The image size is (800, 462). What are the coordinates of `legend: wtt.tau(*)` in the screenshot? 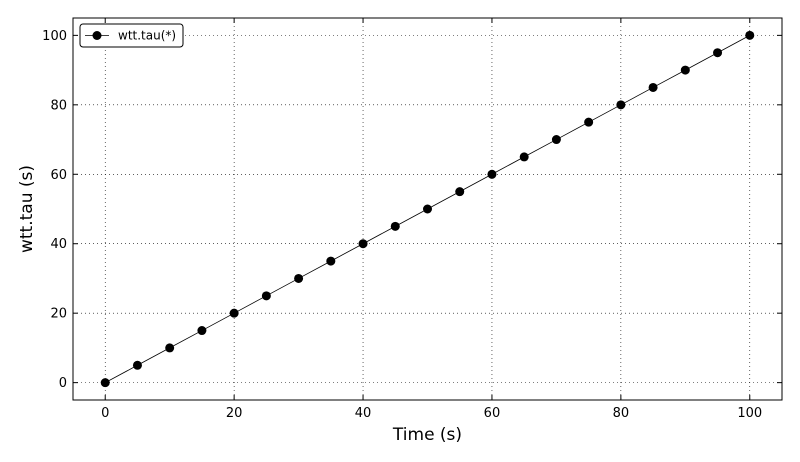 It's located at (131, 35).